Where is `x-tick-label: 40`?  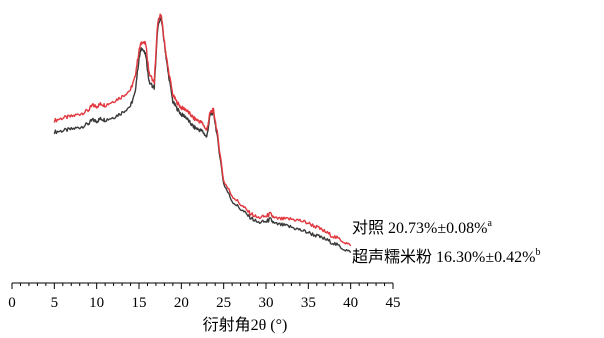 x-tick-label: 40 is located at coordinates (350, 303).